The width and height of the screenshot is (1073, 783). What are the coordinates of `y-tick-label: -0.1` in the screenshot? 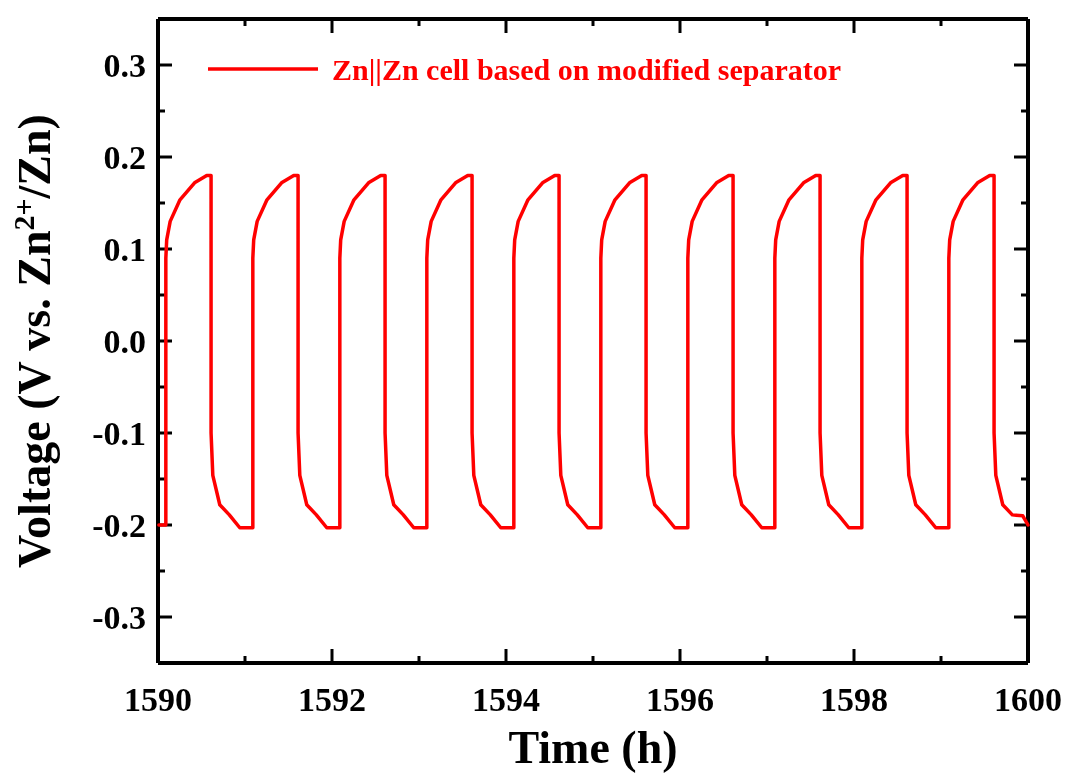 It's located at (119, 433).